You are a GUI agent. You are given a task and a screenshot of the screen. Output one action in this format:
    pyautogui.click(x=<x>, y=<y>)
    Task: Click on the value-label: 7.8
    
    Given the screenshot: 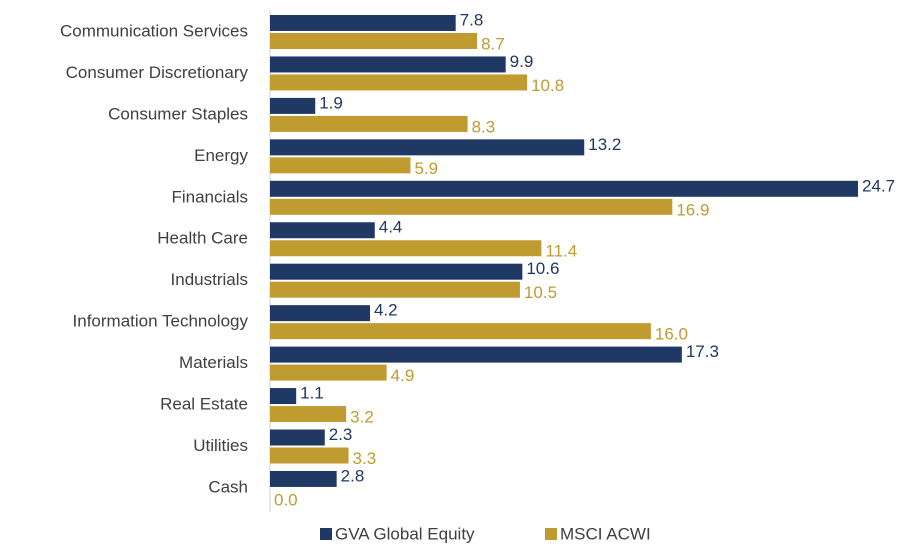 What is the action you would take?
    pyautogui.click(x=472, y=19)
    